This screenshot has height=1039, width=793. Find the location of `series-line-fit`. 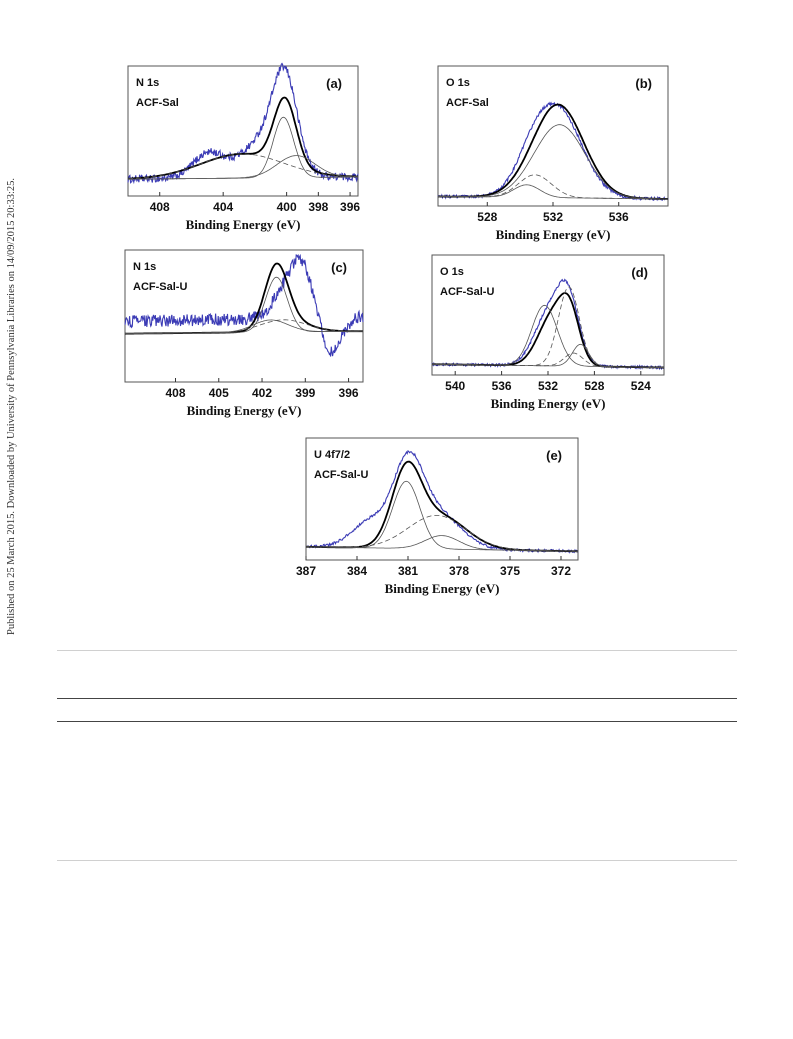

series-line-fit is located at coordinates (242, 138).